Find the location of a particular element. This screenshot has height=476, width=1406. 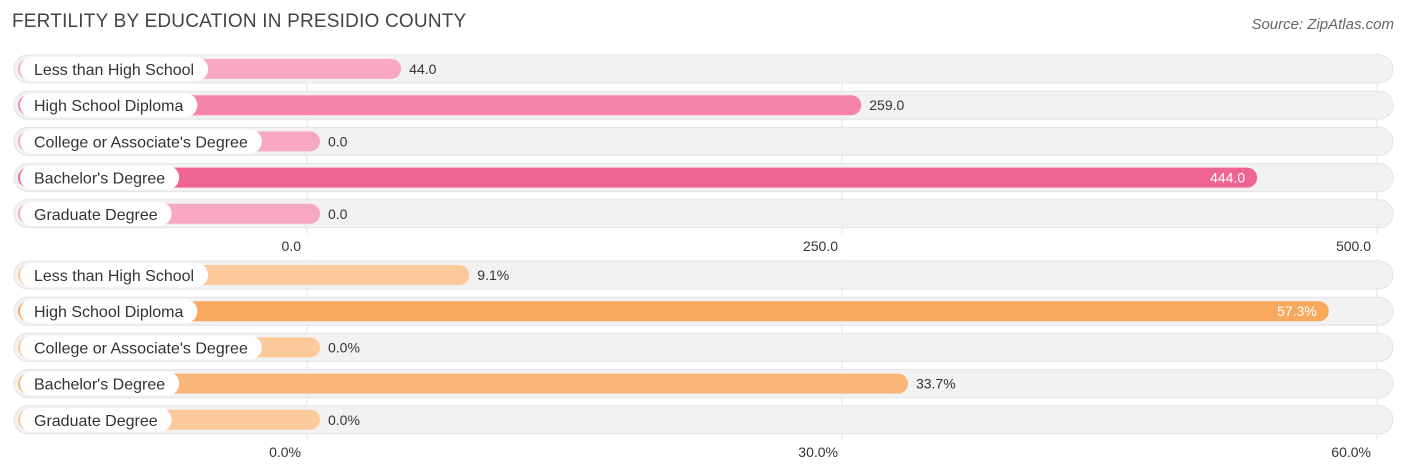

tick-label-0-2: 500.0 is located at coordinates (1353, 246).